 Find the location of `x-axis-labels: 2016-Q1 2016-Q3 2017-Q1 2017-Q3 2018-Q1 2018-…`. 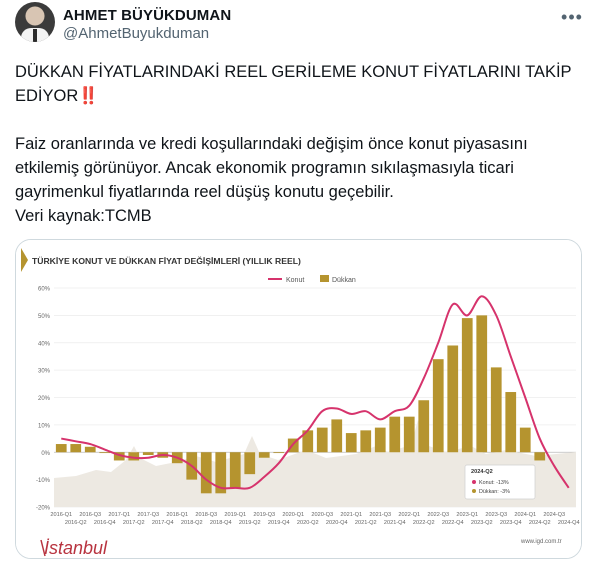

x-axis-labels: 2016-Q1 2016-Q3 2017-Q1 2017-Q3 2018-Q1 2018-… is located at coordinates (314, 519).